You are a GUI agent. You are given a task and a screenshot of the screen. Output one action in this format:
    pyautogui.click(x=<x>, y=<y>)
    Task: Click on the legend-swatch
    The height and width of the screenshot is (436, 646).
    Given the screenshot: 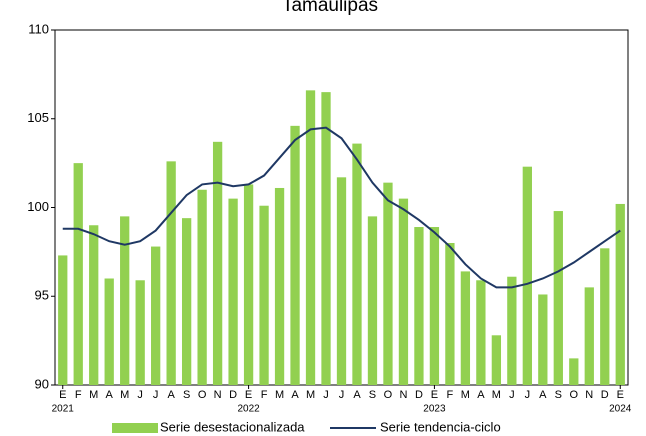 What is the action you would take?
    pyautogui.click(x=135, y=428)
    